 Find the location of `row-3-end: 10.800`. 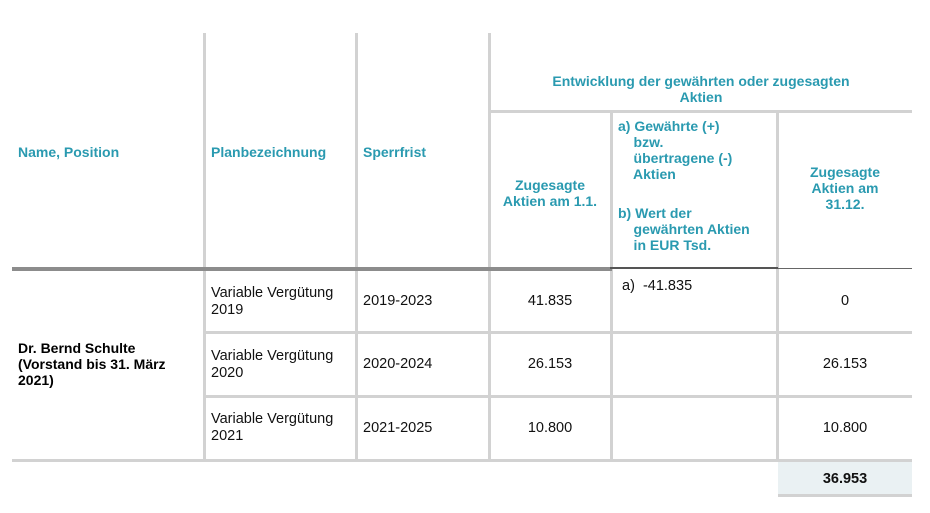

row-3-end: 10.800 is located at coordinates (845, 428).